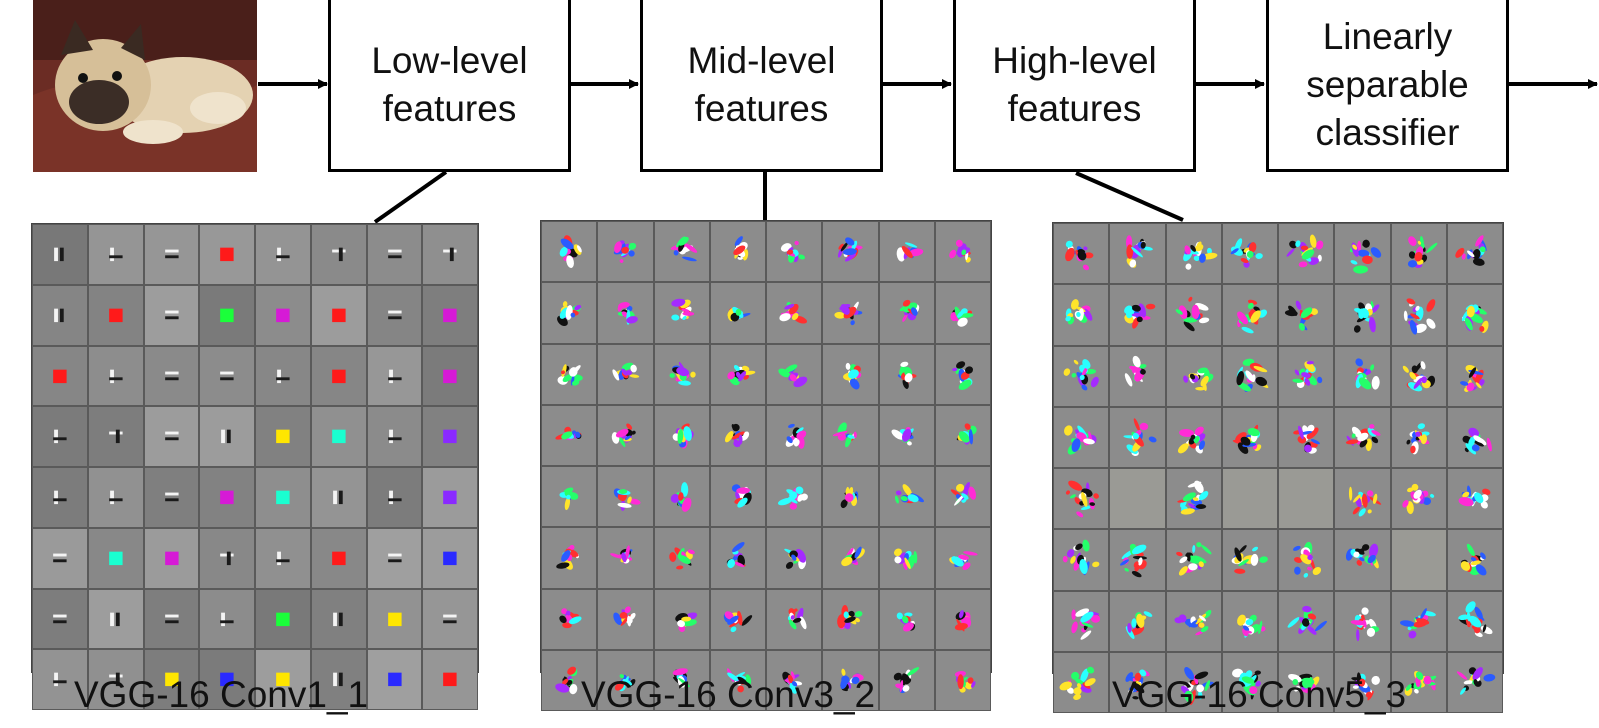  What do you see at coordinates (145, 86) in the screenshot?
I see `input-dog-photo` at bounding box center [145, 86].